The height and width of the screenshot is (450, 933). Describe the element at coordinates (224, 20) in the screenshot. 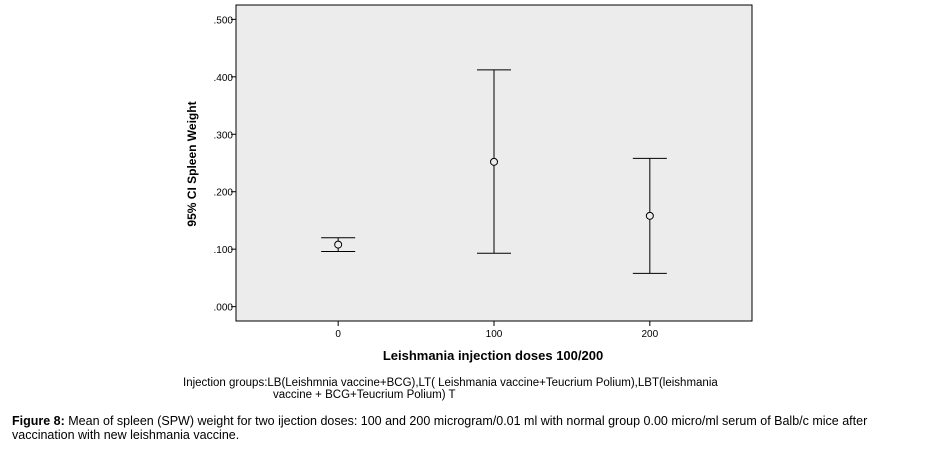

I see `y-tick-label: .500` at that location.